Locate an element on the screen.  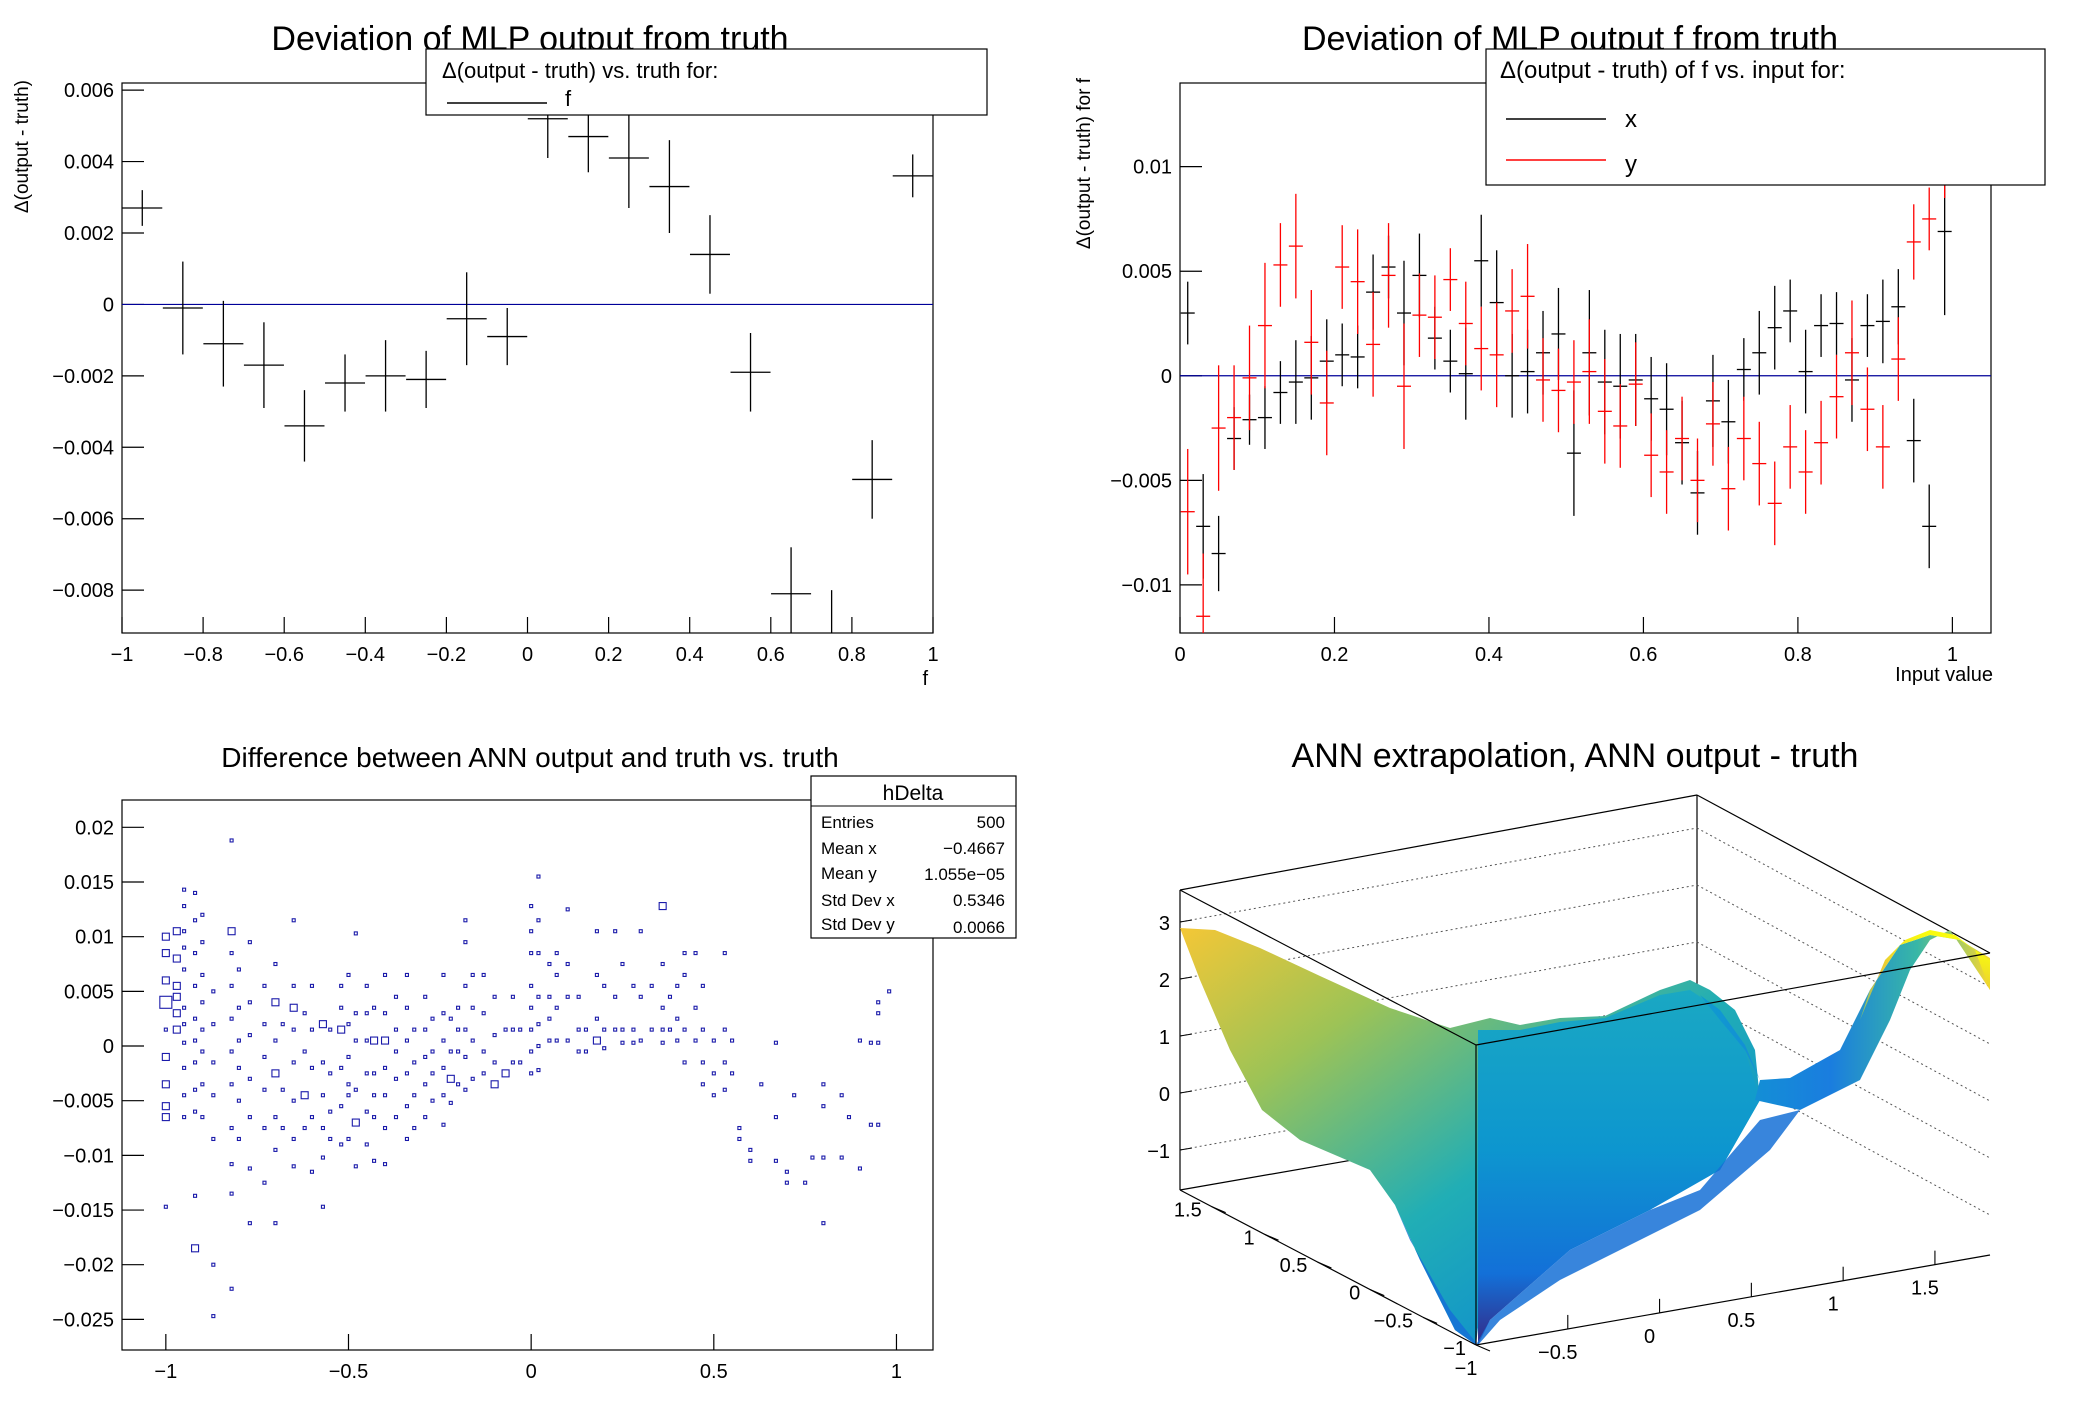
stats-value-entries: 500 is located at coordinates (991, 822).